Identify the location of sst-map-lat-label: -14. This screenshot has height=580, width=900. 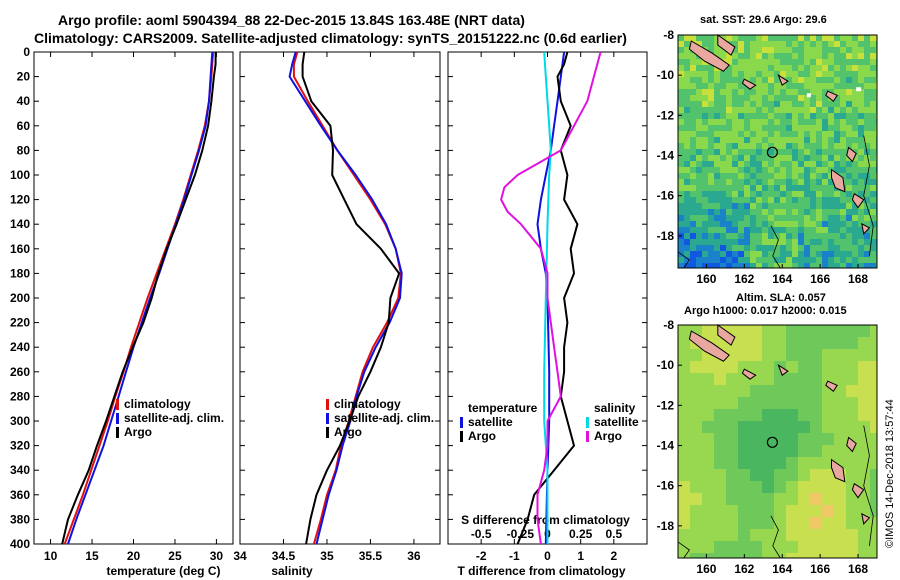
(666, 156).